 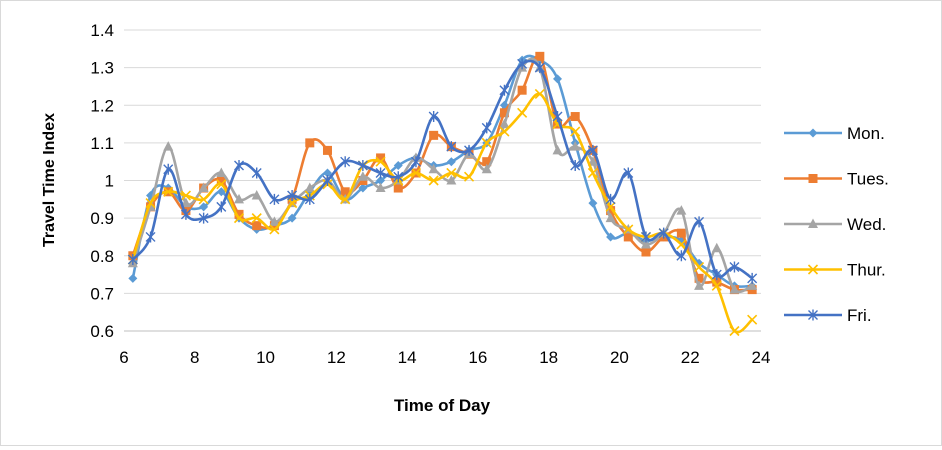 I want to click on legend: Mon. Tues. Wed. Thur. Fri., so click(x=836, y=224).